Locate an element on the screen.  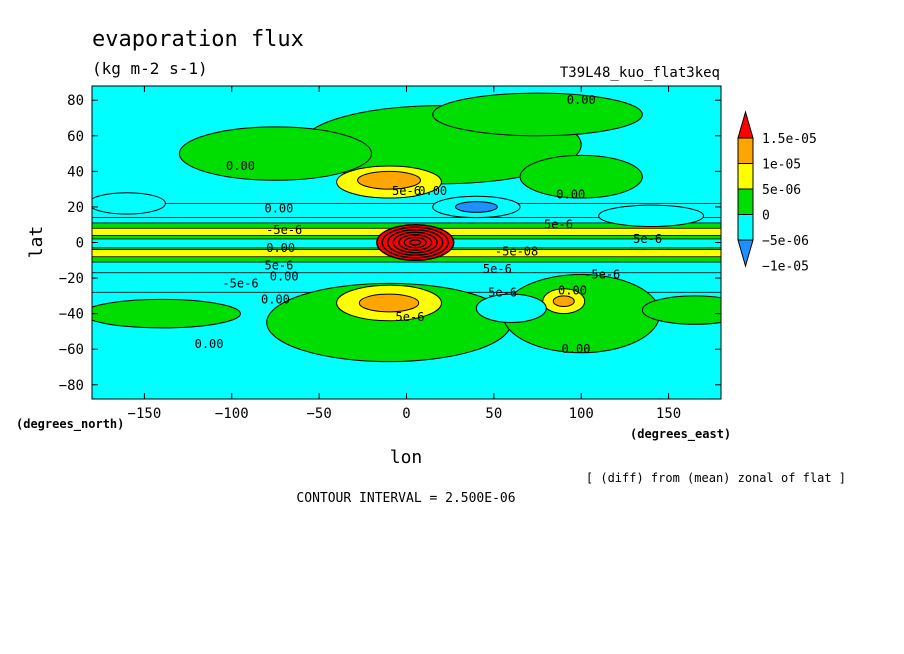
chart-units: (kg m-2 s-1) is located at coordinates (150, 68).